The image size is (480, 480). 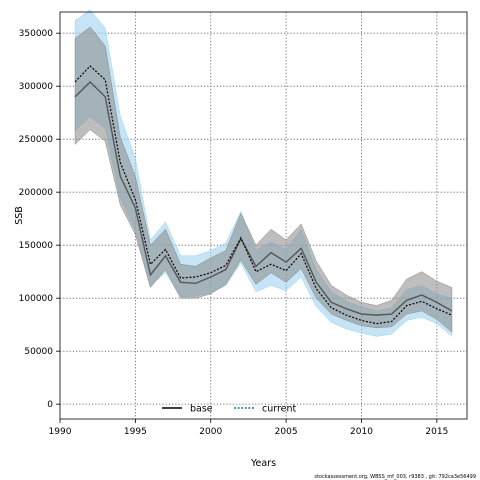 What do you see at coordinates (36, 299) in the screenshot?
I see `y-tick-label-100000: 100000` at bounding box center [36, 299].